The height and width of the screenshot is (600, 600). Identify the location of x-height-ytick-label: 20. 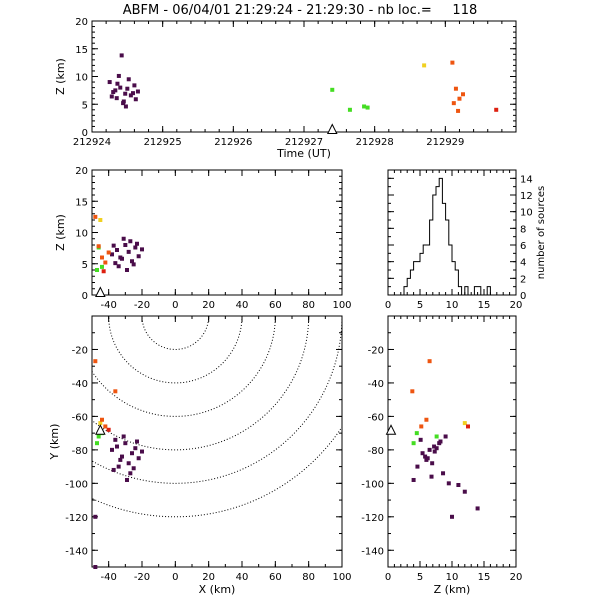
(81, 171).